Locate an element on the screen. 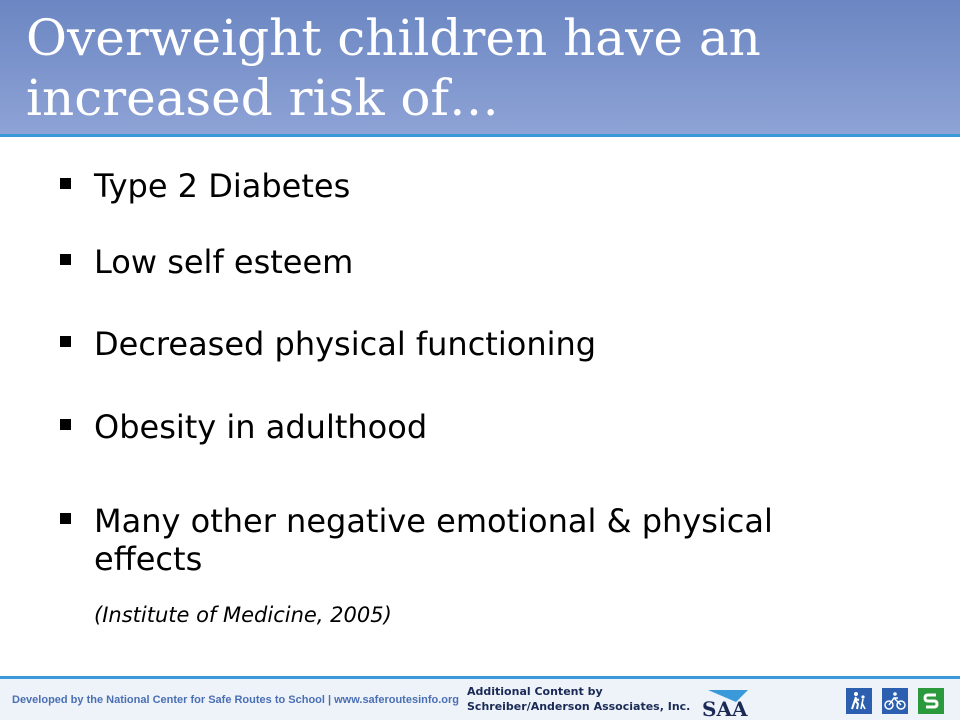 The image size is (960, 720). bullet-item: Decreased physical functioning is located at coordinates (470, 344).